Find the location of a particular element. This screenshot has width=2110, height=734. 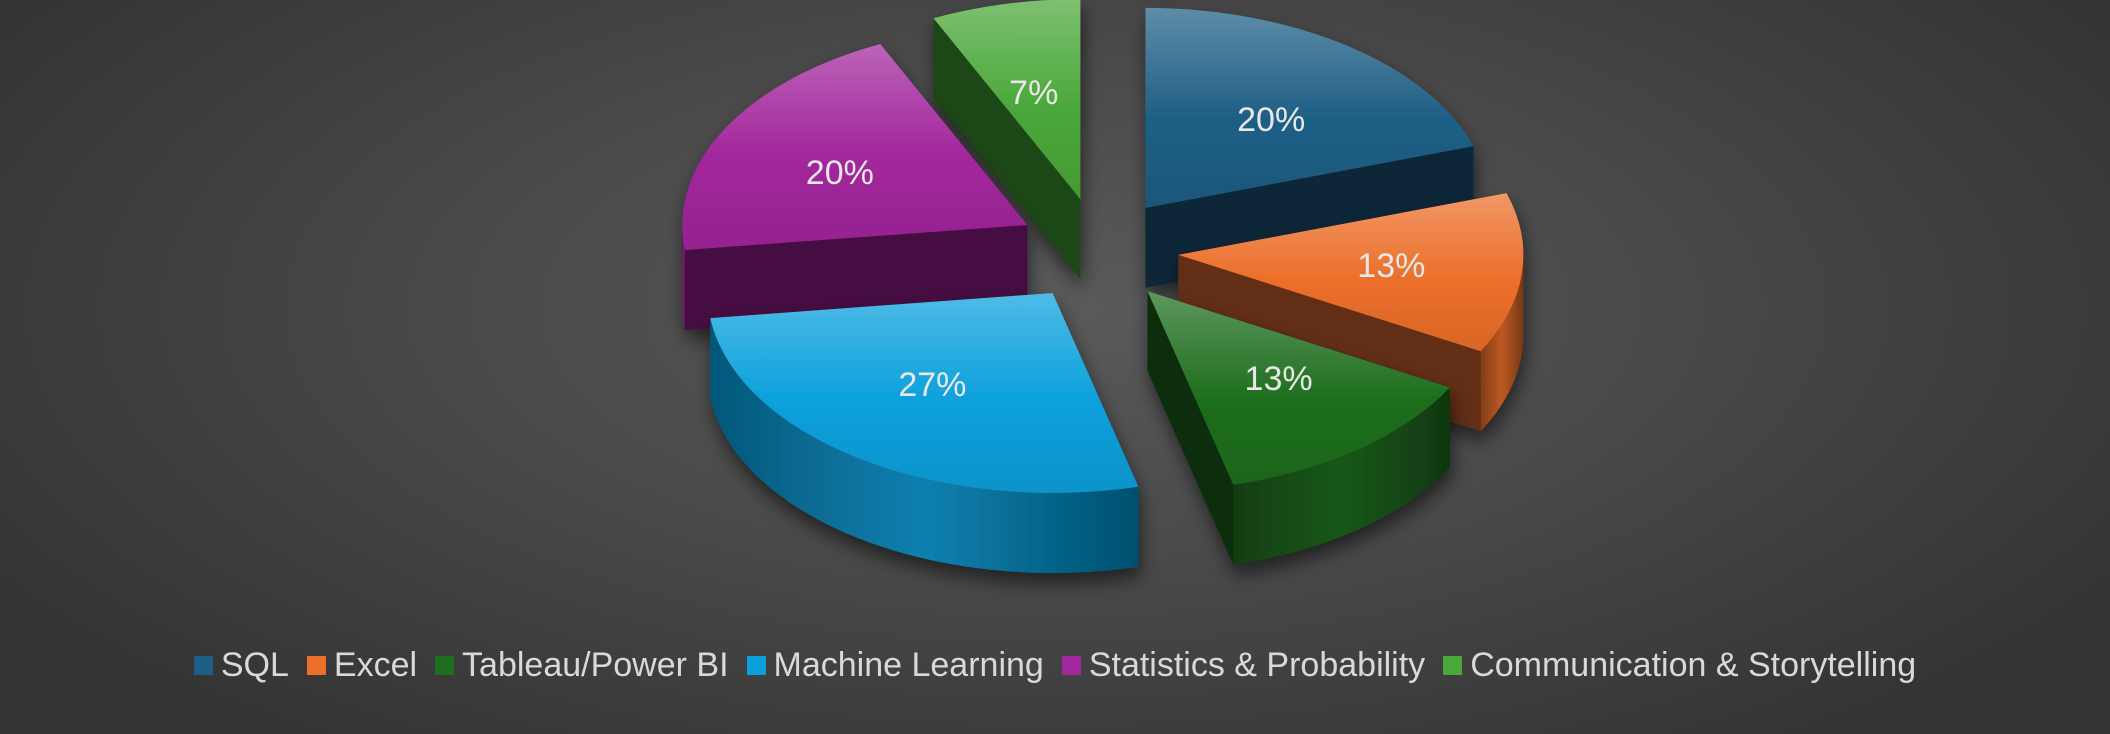

pie-slice-tableau-top is located at coordinates (1298, 388).